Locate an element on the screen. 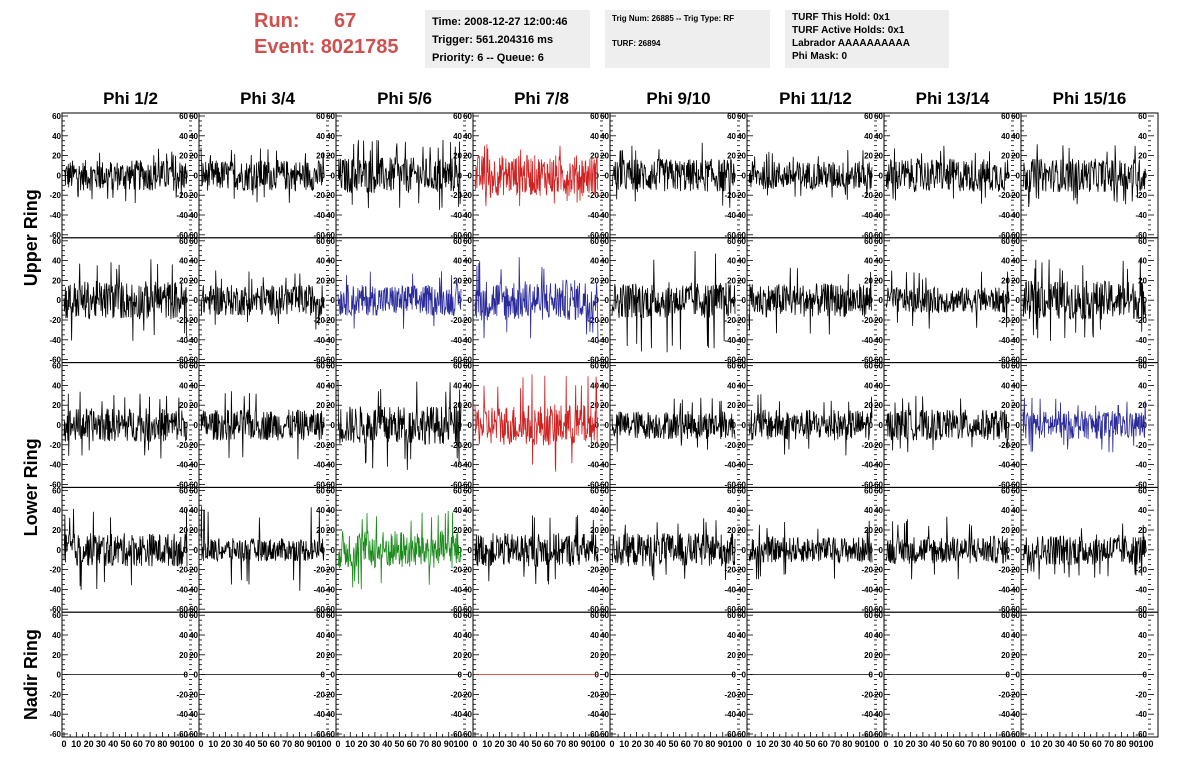  x-tick-label: 70 is located at coordinates (698, 744).